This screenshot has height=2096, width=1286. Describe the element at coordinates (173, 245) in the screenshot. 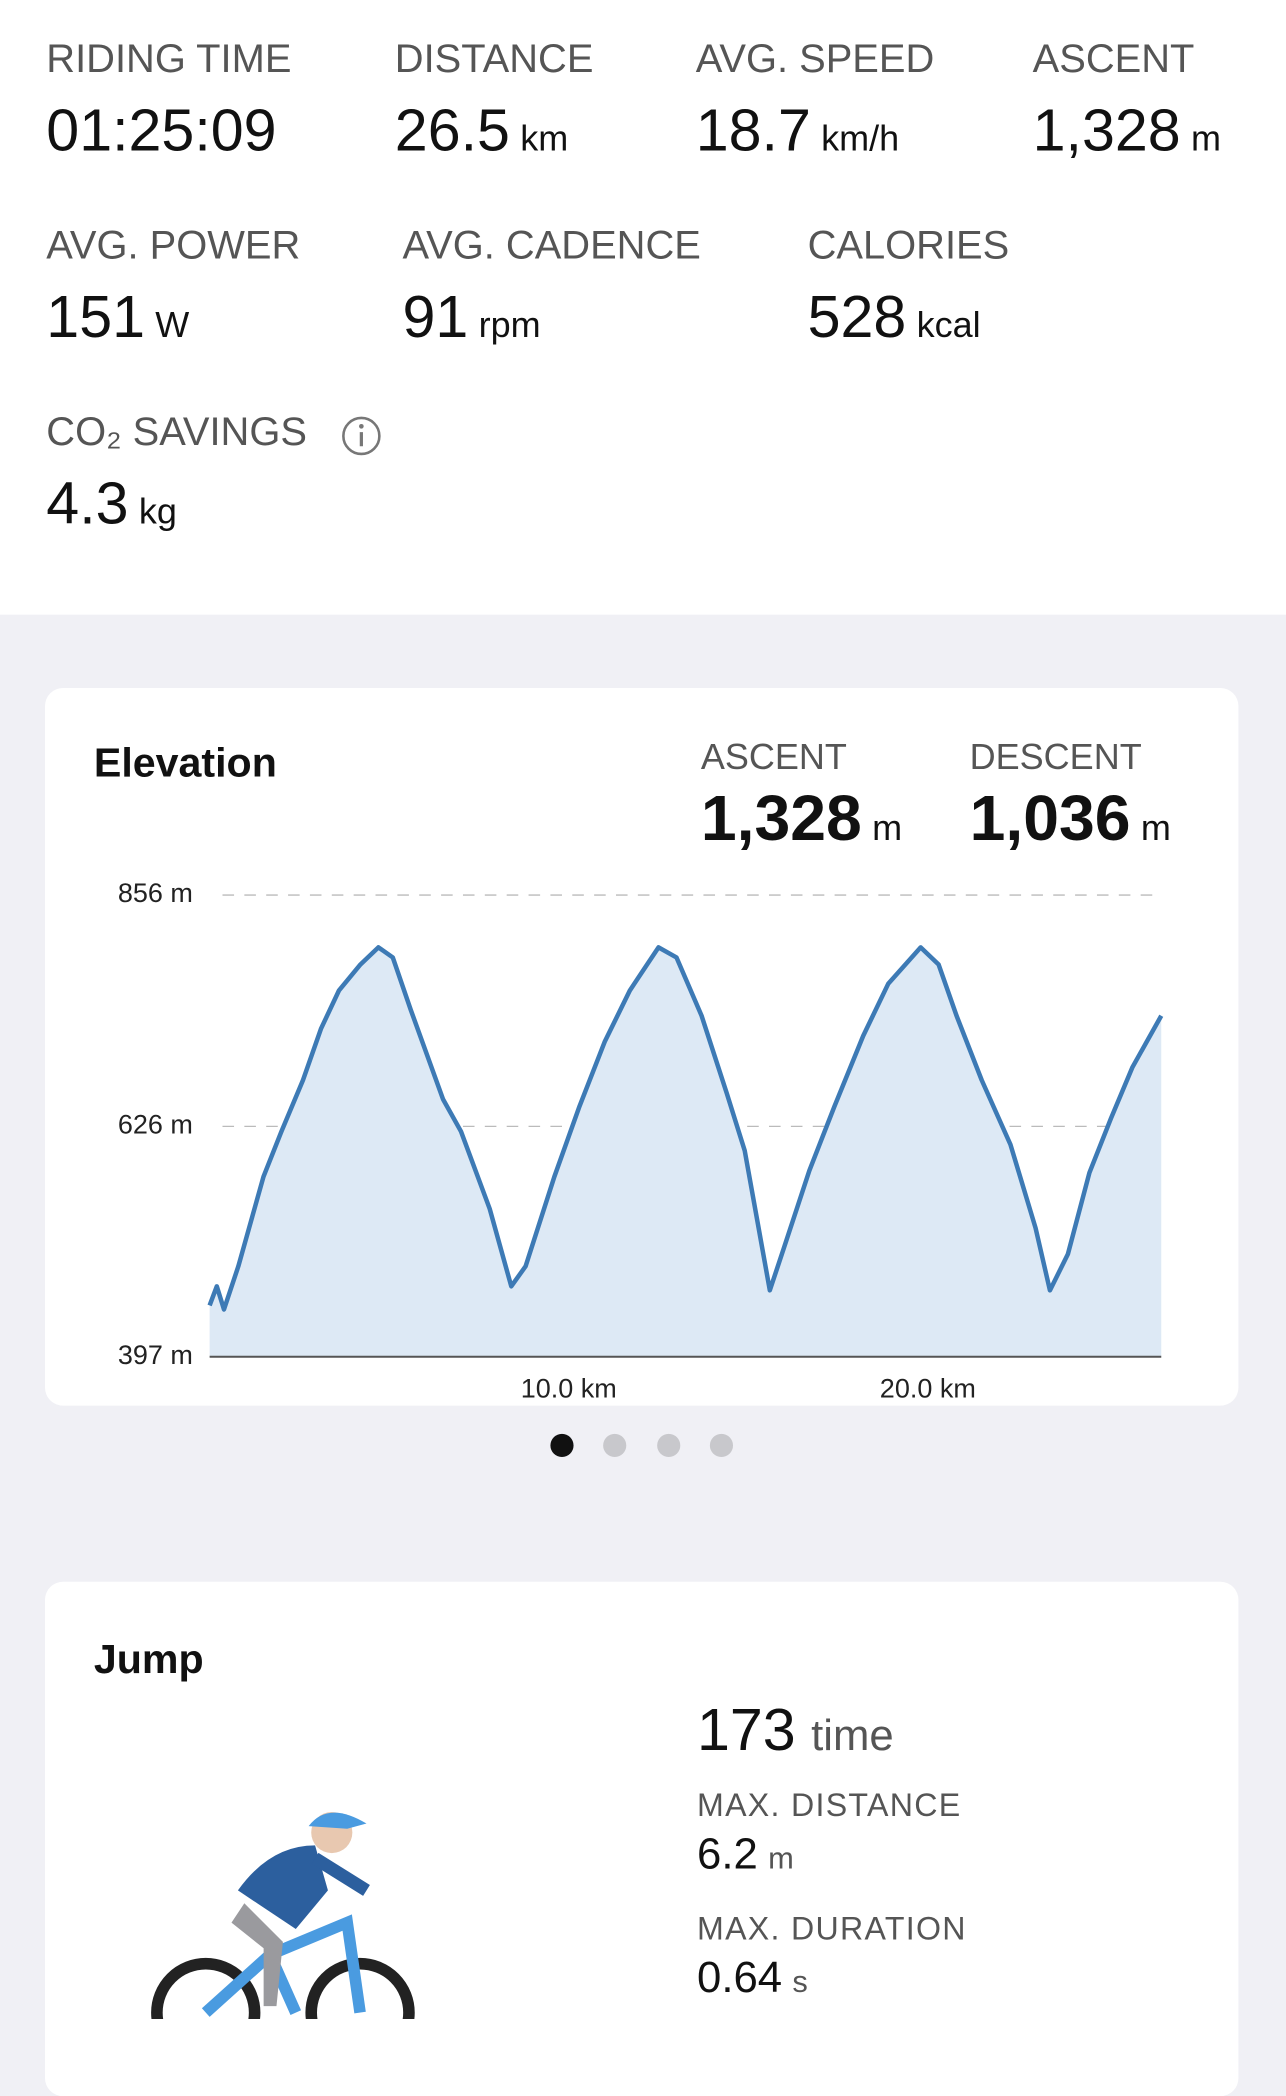

I see `stat-label: AVG. POWER` at that location.